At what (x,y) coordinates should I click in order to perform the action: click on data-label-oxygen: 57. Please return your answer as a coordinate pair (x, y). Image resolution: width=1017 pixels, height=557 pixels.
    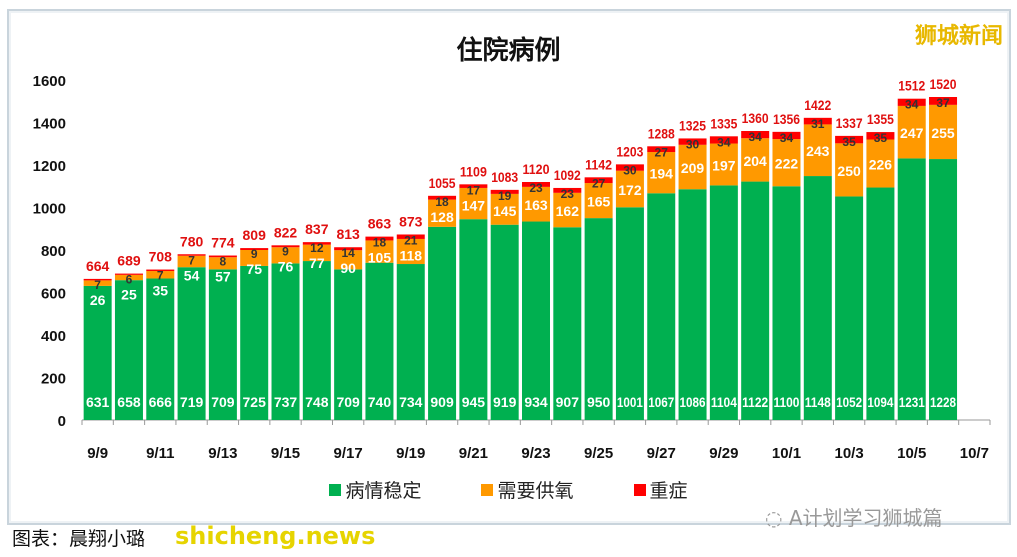
    Looking at the image, I should click on (223, 277).